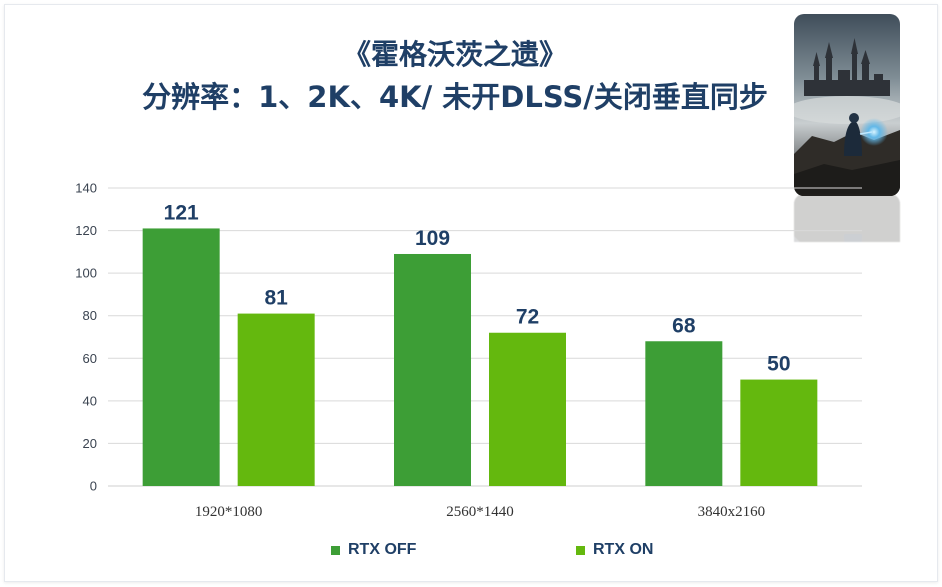 The image size is (942, 587). What do you see at coordinates (454, 54) in the screenshot?
I see `chart-title: 《霍格沃茨之遗》` at bounding box center [454, 54].